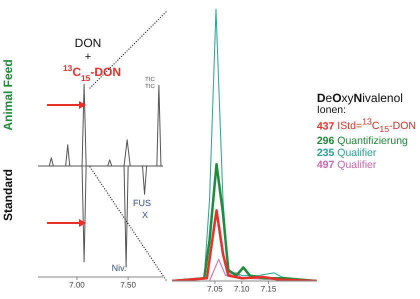 This screenshot has height=299, width=420. What do you see at coordinates (8, 95) in the screenshot?
I see `text: Animal Feed` at bounding box center [8, 95].